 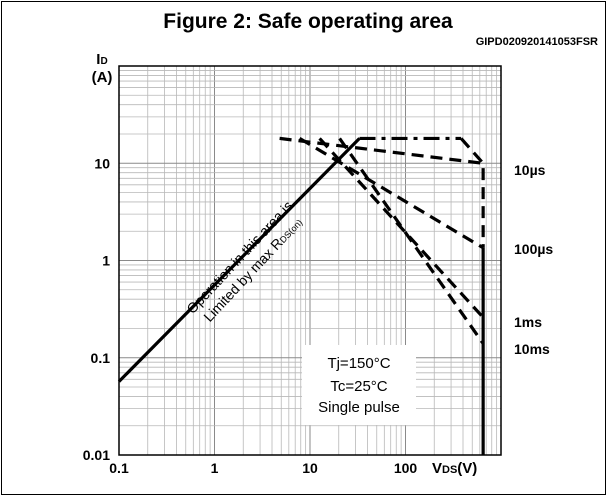 I want to click on pulse-curve-10ms, so click(x=411, y=241).